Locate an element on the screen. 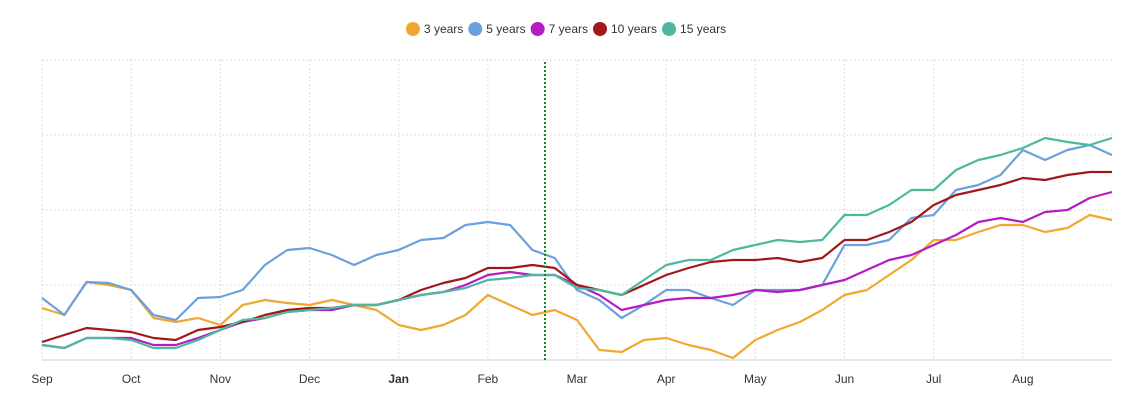 The height and width of the screenshot is (400, 1137). legend-item: 10 years is located at coordinates (625, 29).